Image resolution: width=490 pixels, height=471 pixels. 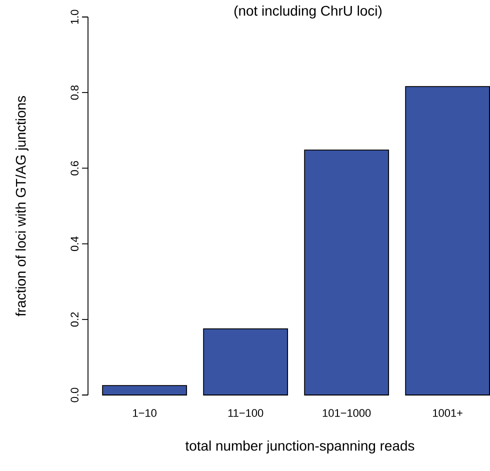 What do you see at coordinates (74, 319) in the screenshot?
I see `y-tick-label: 0.2` at bounding box center [74, 319].